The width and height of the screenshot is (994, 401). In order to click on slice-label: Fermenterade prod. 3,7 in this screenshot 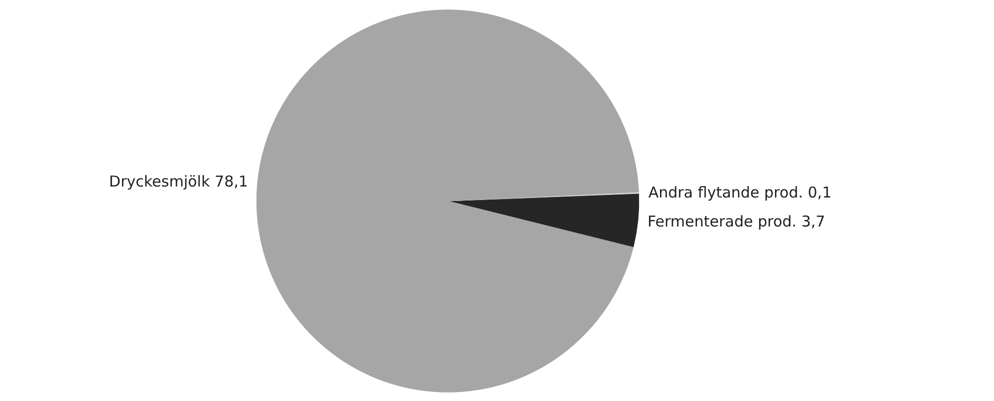, I will do `click(736, 221)`.